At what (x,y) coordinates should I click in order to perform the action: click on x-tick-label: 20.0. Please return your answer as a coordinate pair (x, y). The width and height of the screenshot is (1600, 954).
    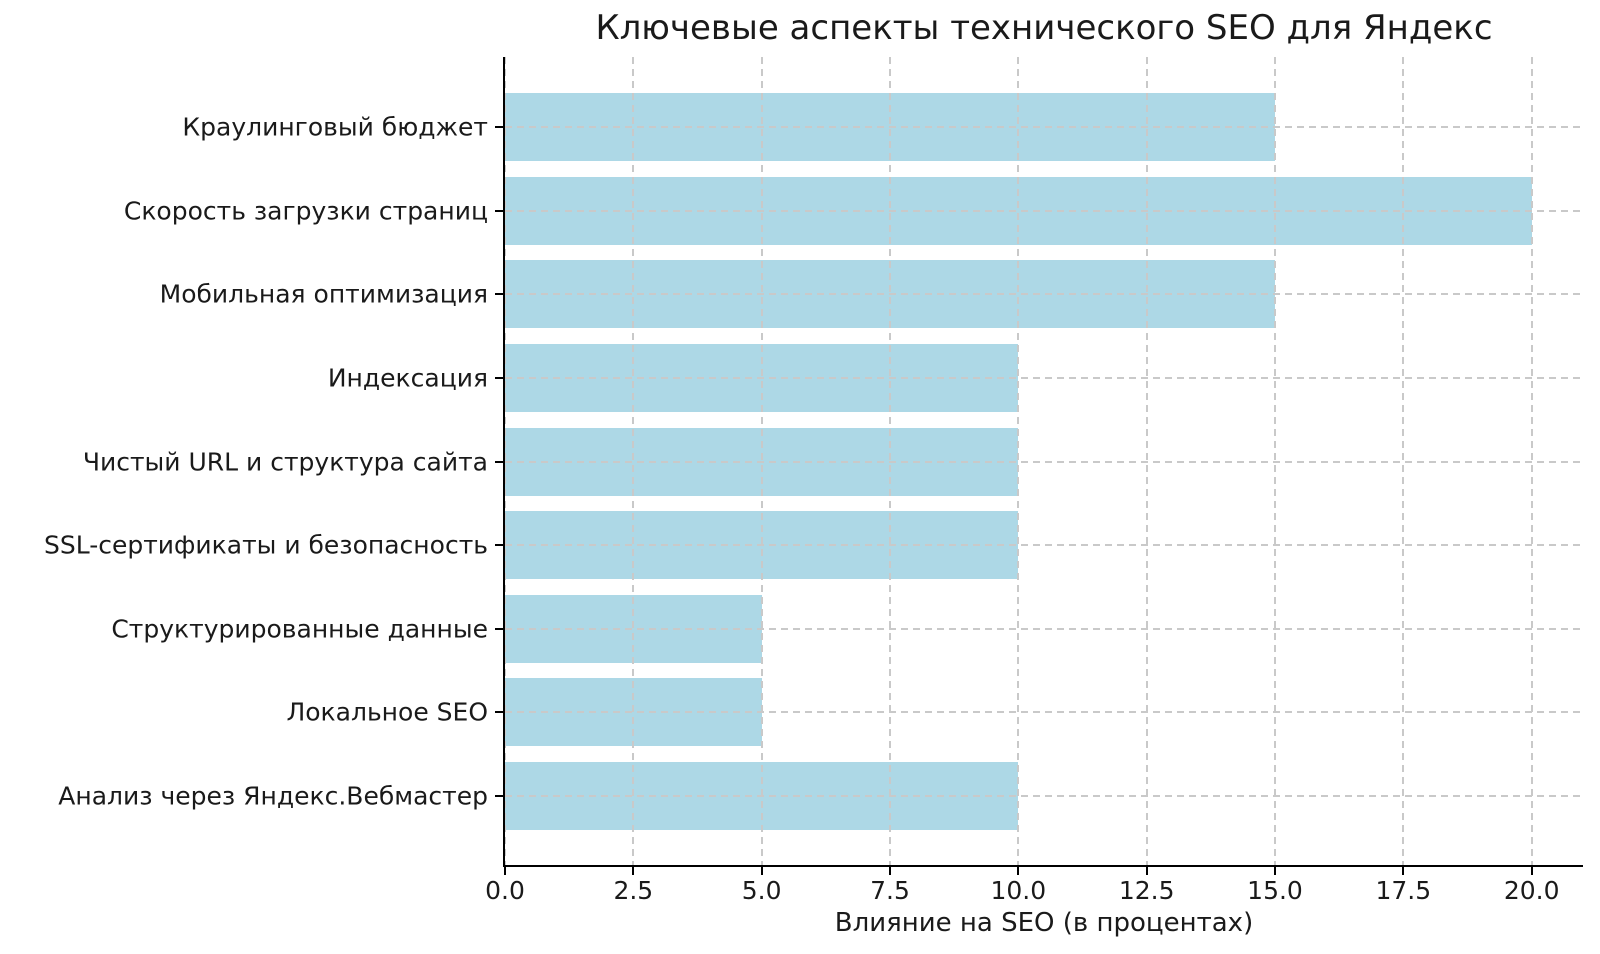
    Looking at the image, I should click on (1531, 890).